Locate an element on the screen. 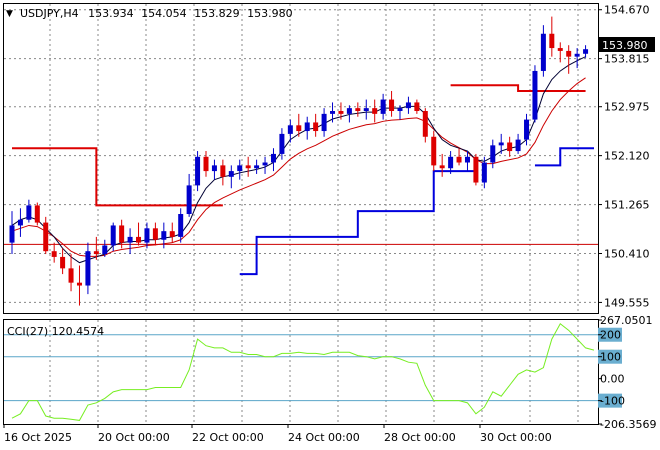  current-price-label: 153.980 is located at coordinates (625, 45).